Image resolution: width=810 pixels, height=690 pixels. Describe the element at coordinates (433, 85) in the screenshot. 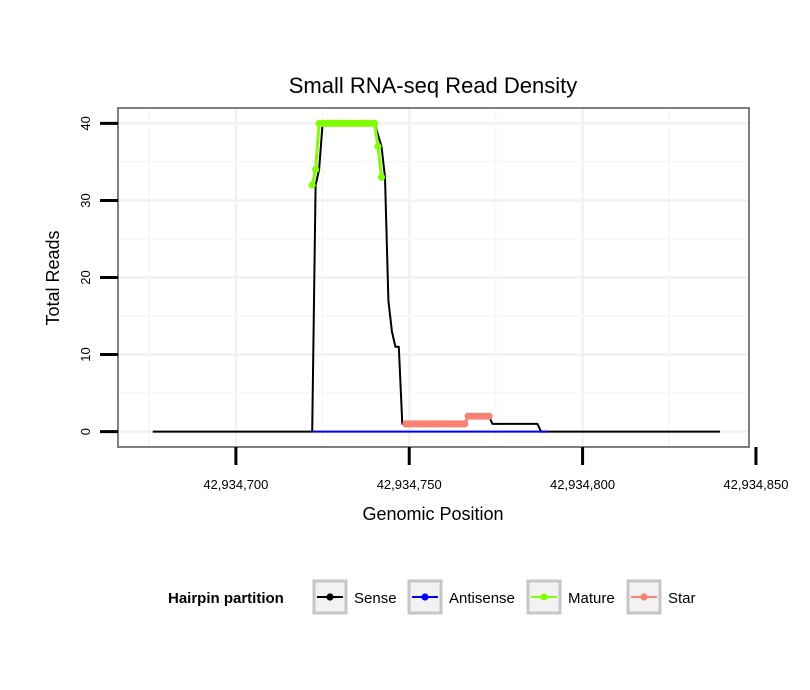

I see `chart-title: Small RNA-seq Read Density` at that location.